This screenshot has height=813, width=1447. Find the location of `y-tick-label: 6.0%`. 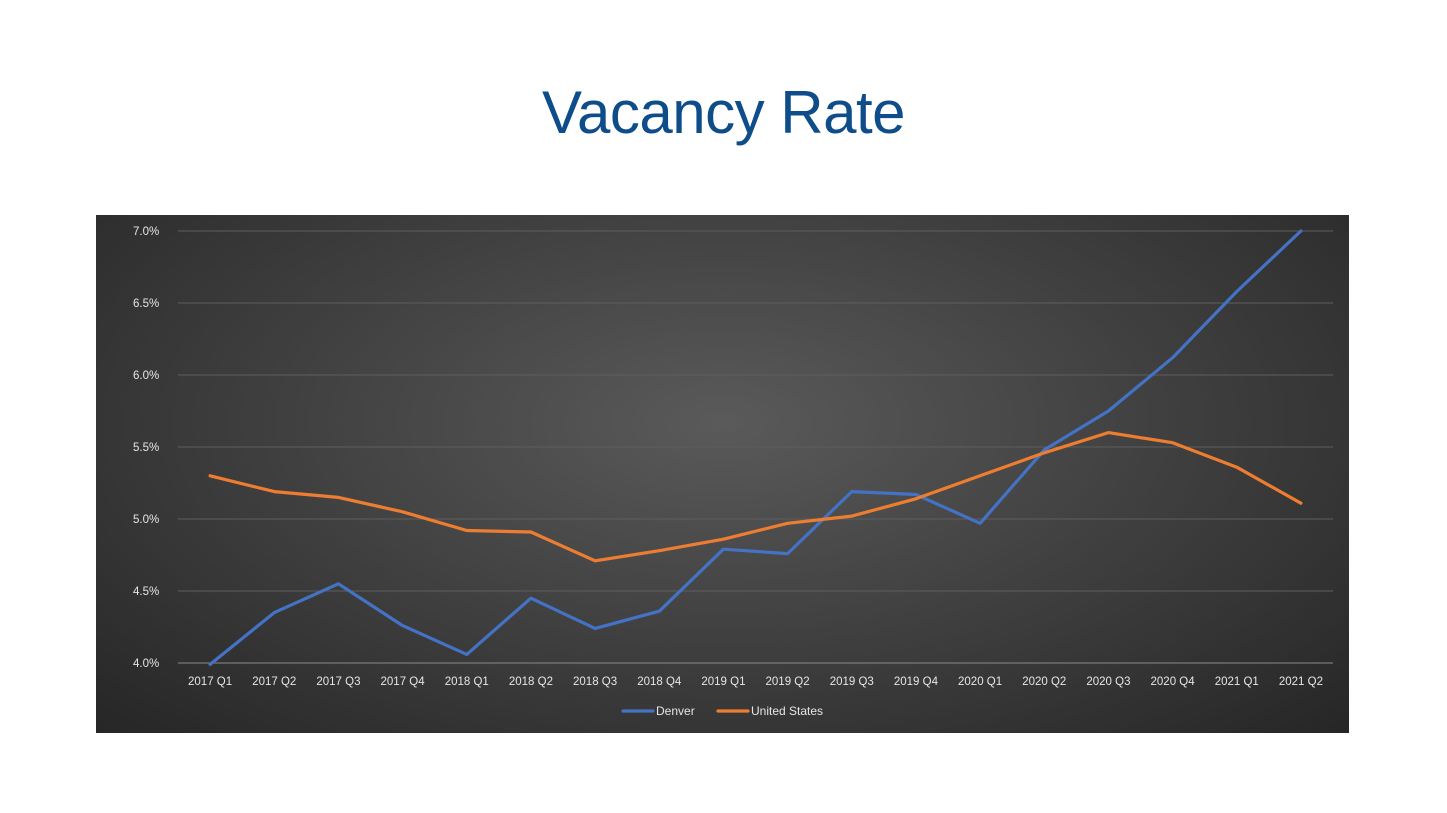

y-tick-label: 6.0% is located at coordinates (146, 376).